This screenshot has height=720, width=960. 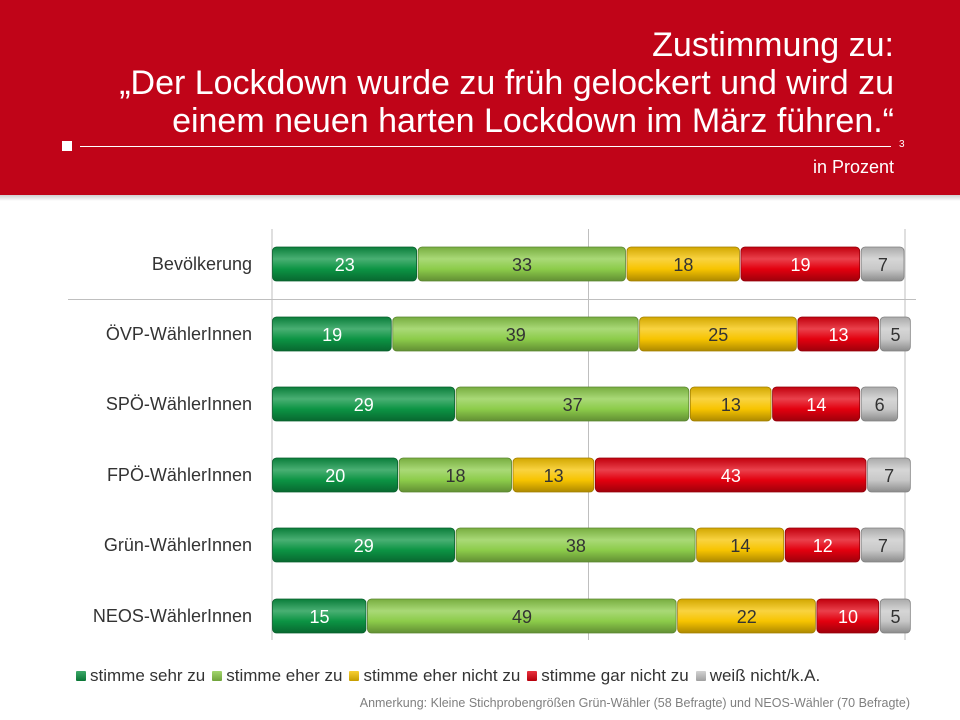 I want to click on legend-item: weiß nicht/k.A., so click(x=758, y=676).